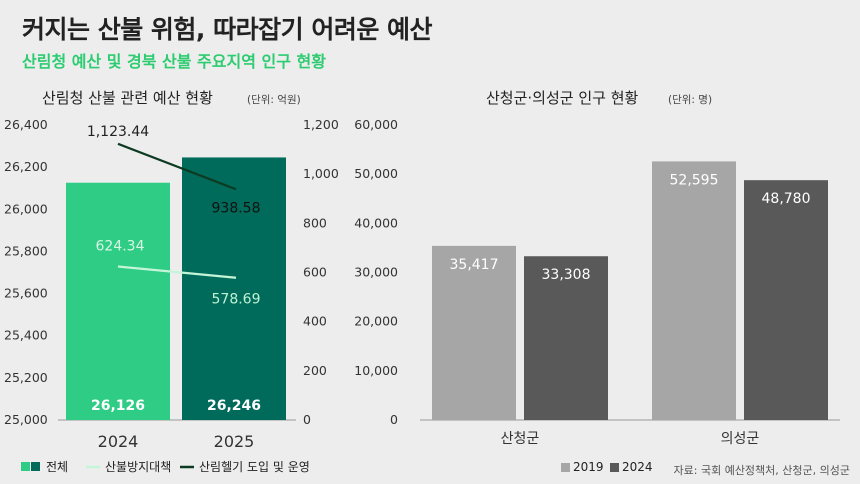 Image resolution: width=860 pixels, height=484 pixels. What do you see at coordinates (26, 208) in the screenshot?
I see `left-tick-label: 26,000` at bounding box center [26, 208].